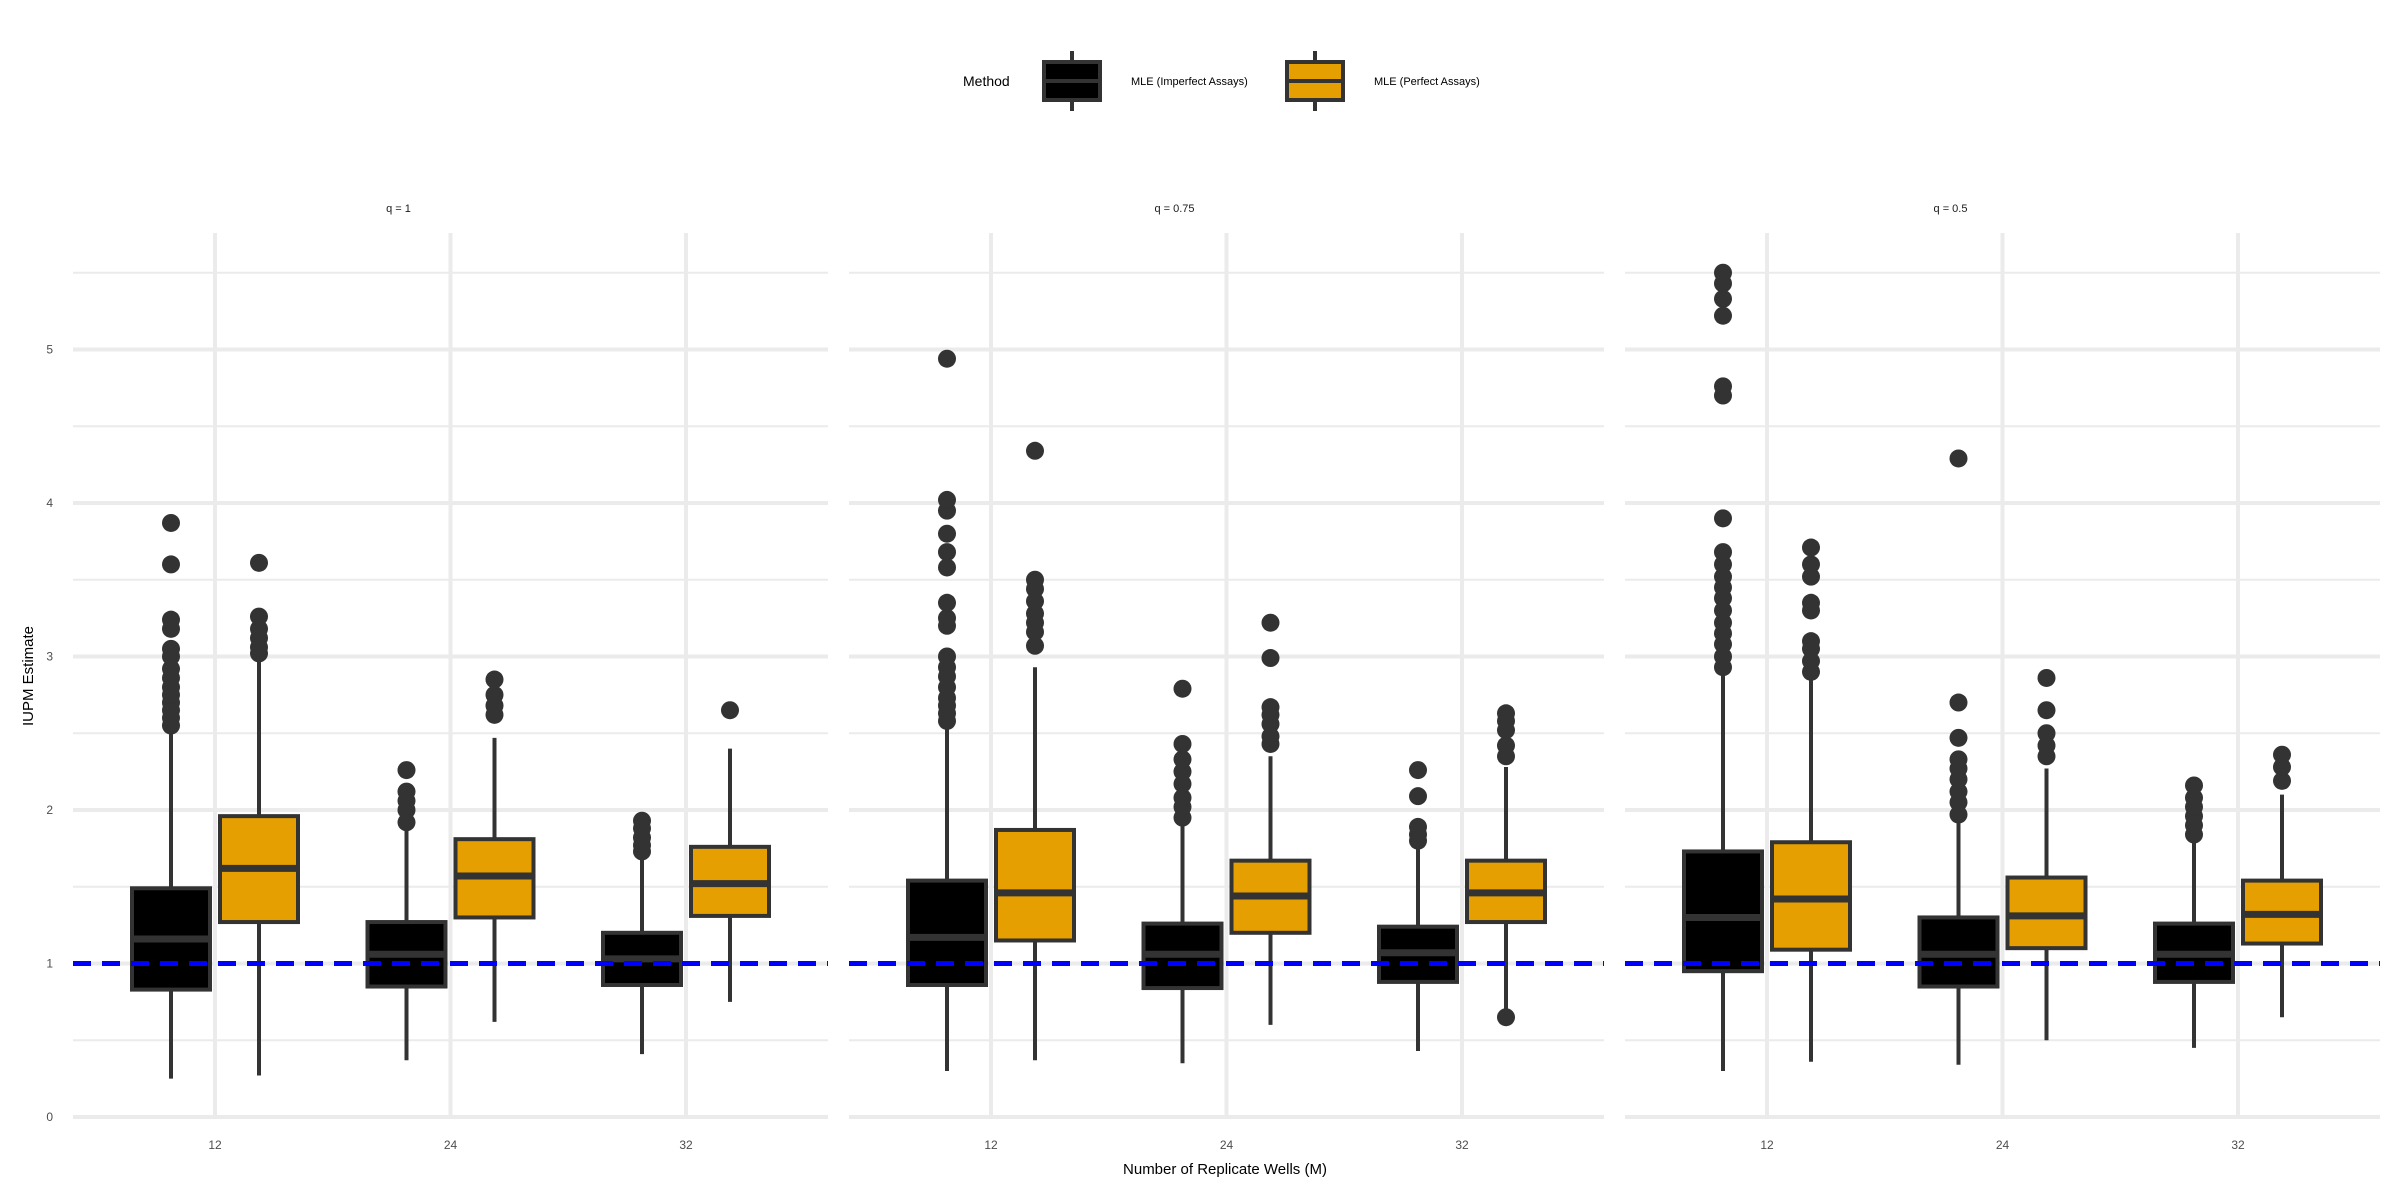 Image resolution: width=2400 pixels, height=1200 pixels. I want to click on panel-title: q = 0.75, so click(1174, 209).